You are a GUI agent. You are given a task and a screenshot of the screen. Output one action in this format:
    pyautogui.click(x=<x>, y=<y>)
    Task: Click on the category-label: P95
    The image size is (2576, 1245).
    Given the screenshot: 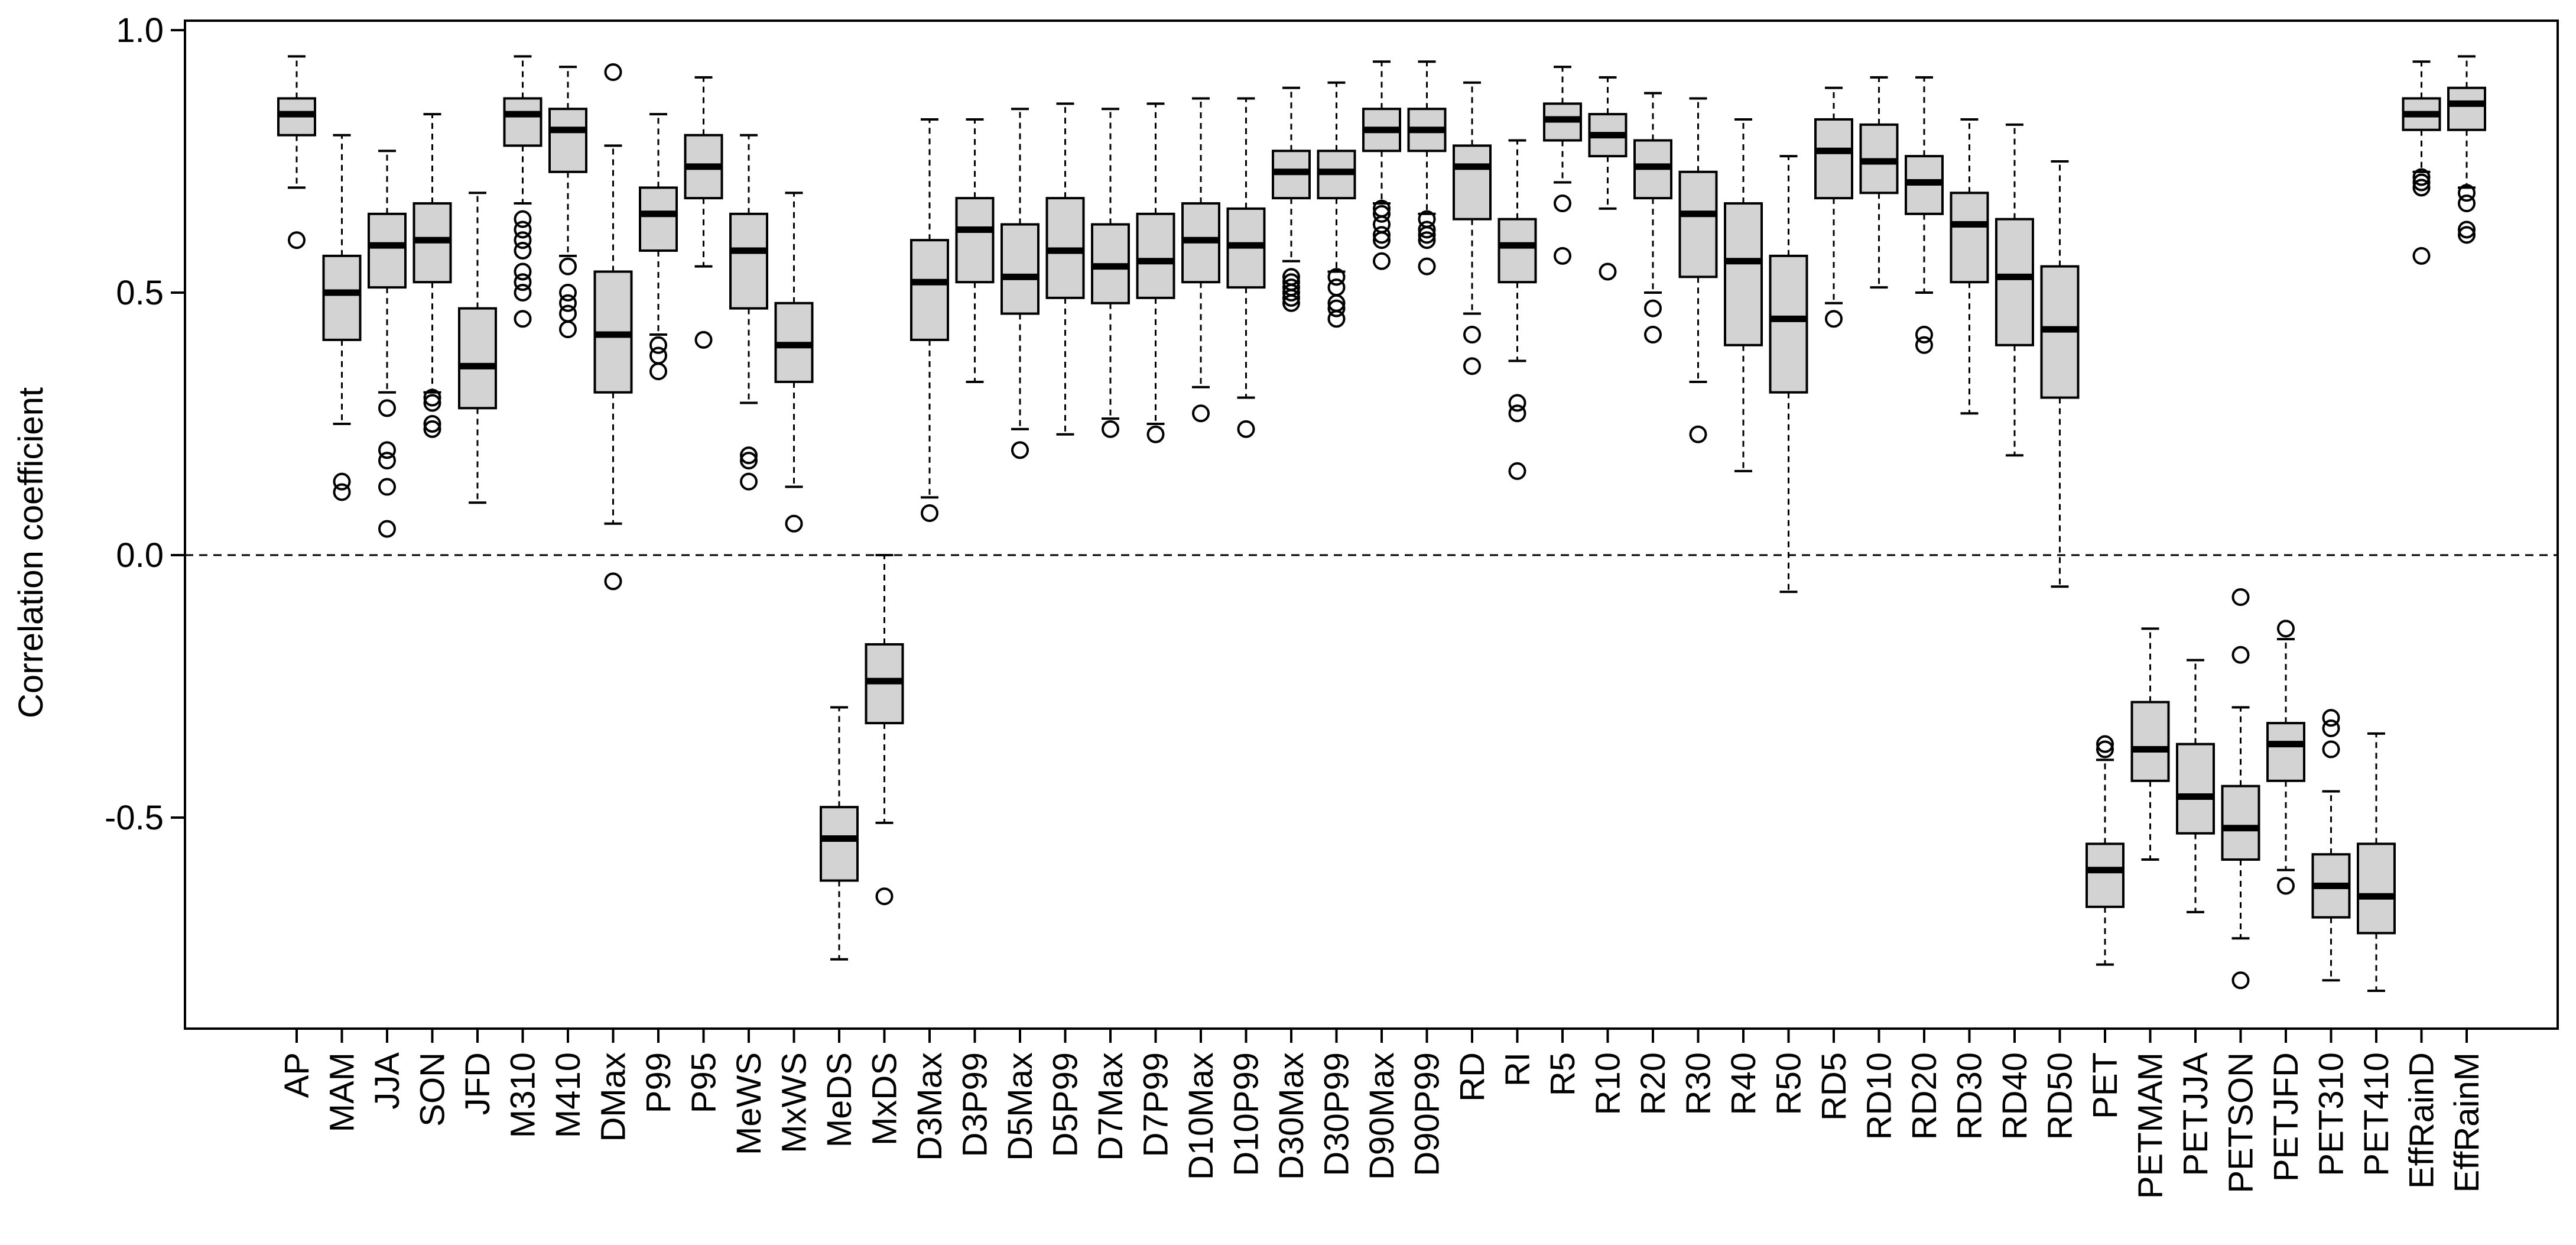 What is the action you would take?
    pyautogui.click(x=704, y=1083)
    